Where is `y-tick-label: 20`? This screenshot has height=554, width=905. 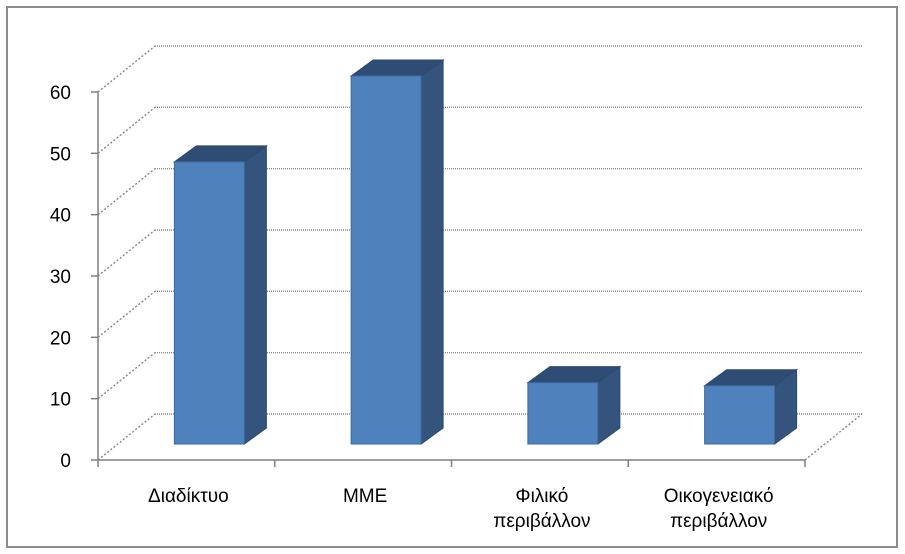 y-tick-label: 20 is located at coordinates (60, 338).